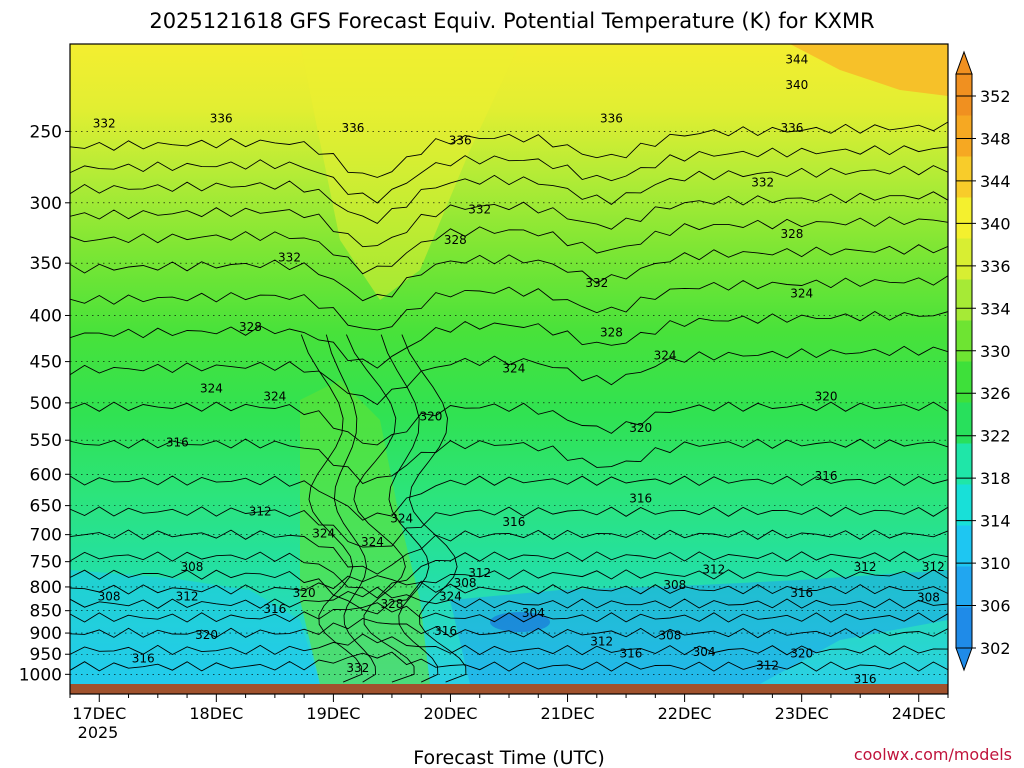  Describe the element at coordinates (995, 308) in the screenshot. I see `colorbar-tick-label: 334` at that location.